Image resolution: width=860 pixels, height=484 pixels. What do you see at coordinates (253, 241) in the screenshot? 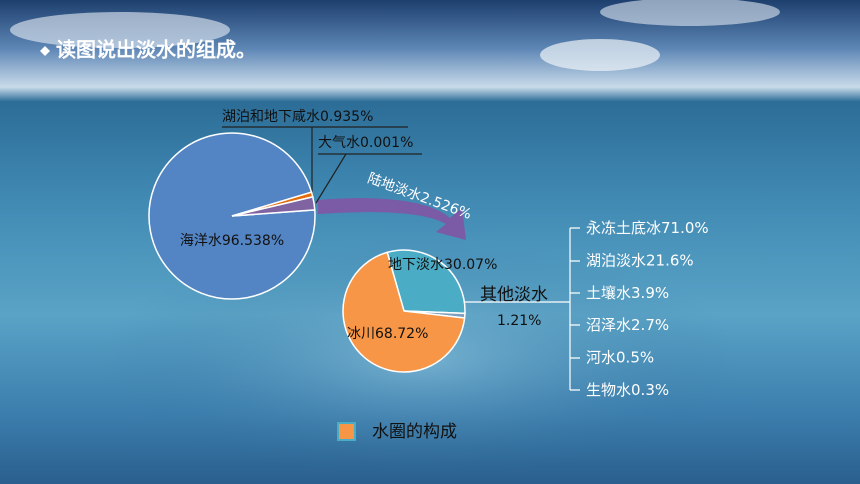
I see `slice-value: 96.538%` at bounding box center [253, 241].